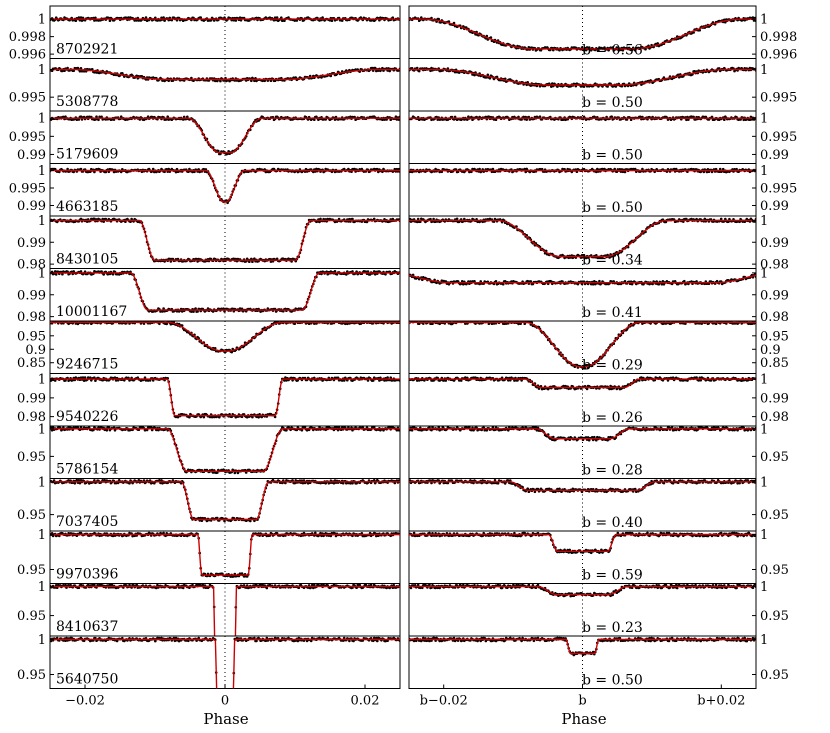 Image resolution: width=830 pixels, height=733 pixels. I want to click on impact-parameter-label: b = 0.28, so click(612, 471).